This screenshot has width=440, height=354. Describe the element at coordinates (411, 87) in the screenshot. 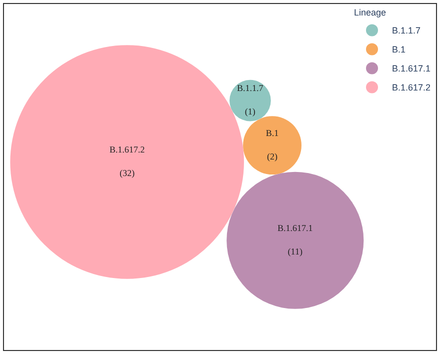

I see `legend-label: B.1.617.2` at that location.